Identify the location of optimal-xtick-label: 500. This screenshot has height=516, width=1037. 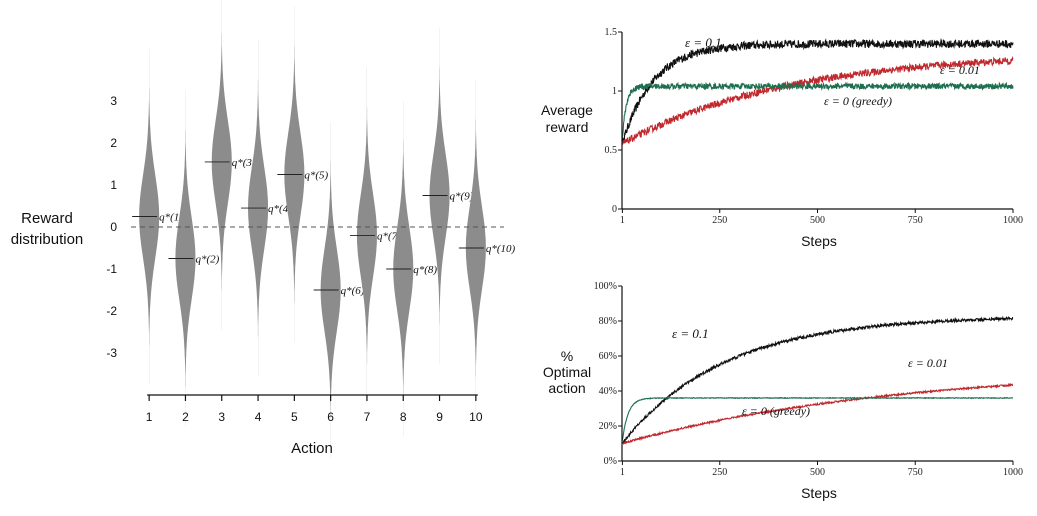
(817, 472).